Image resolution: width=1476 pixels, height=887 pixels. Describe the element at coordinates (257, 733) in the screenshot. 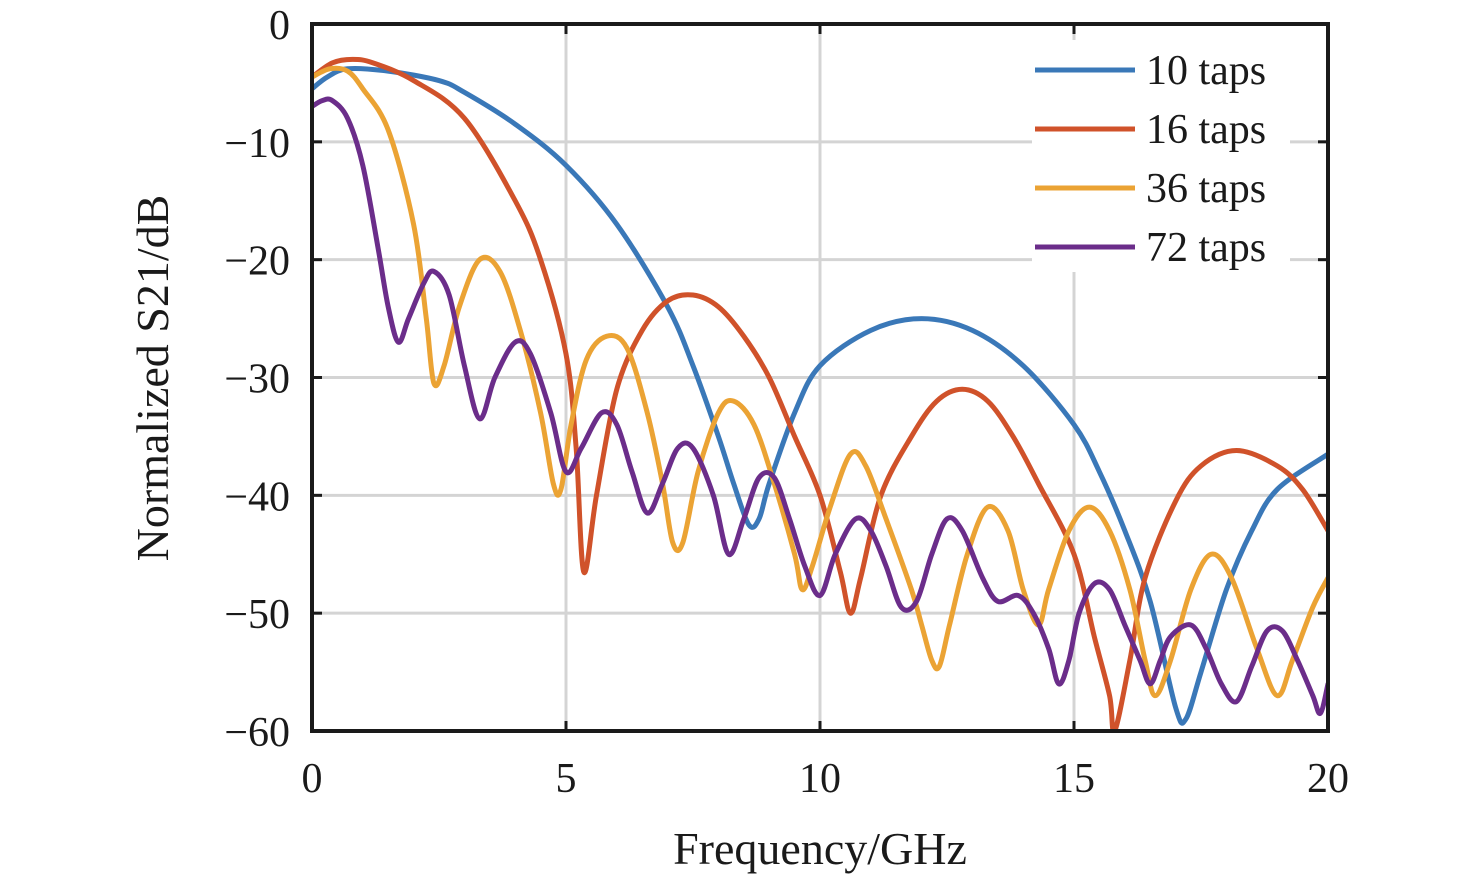

I see `y-tick-label: −60` at that location.